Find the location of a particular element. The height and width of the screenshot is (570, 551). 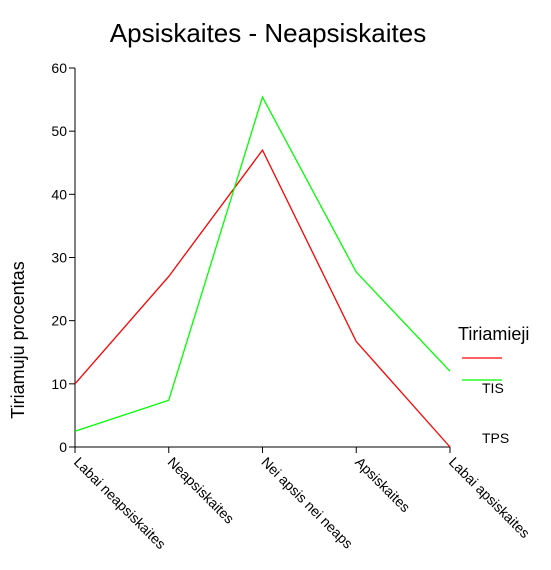

y-tick-label: 20 is located at coordinates (59, 321).